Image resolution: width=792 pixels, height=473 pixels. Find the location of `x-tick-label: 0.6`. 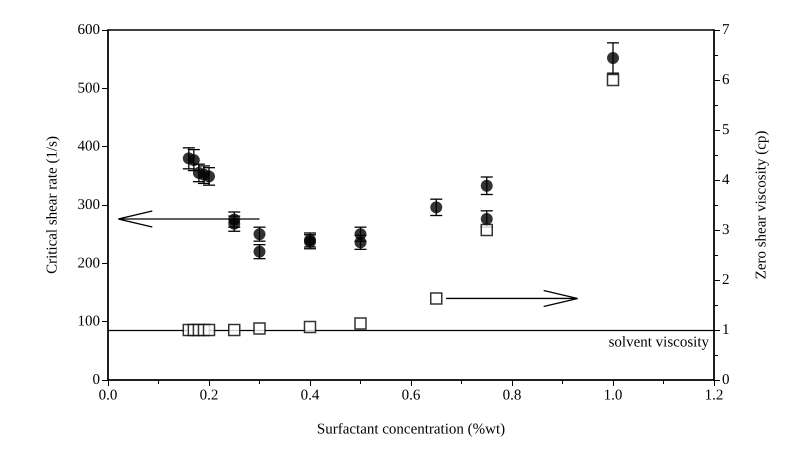

x-tick-label: 0.6 is located at coordinates (411, 396).